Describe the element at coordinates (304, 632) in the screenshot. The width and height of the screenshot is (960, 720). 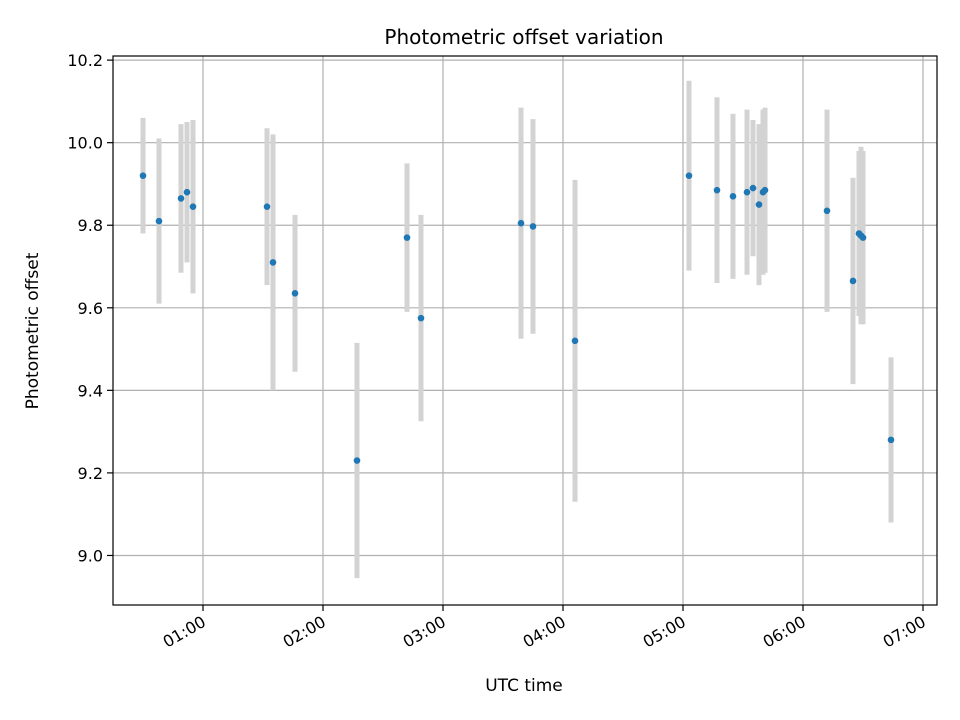
I see `x-tick-label: 02:00` at that location.